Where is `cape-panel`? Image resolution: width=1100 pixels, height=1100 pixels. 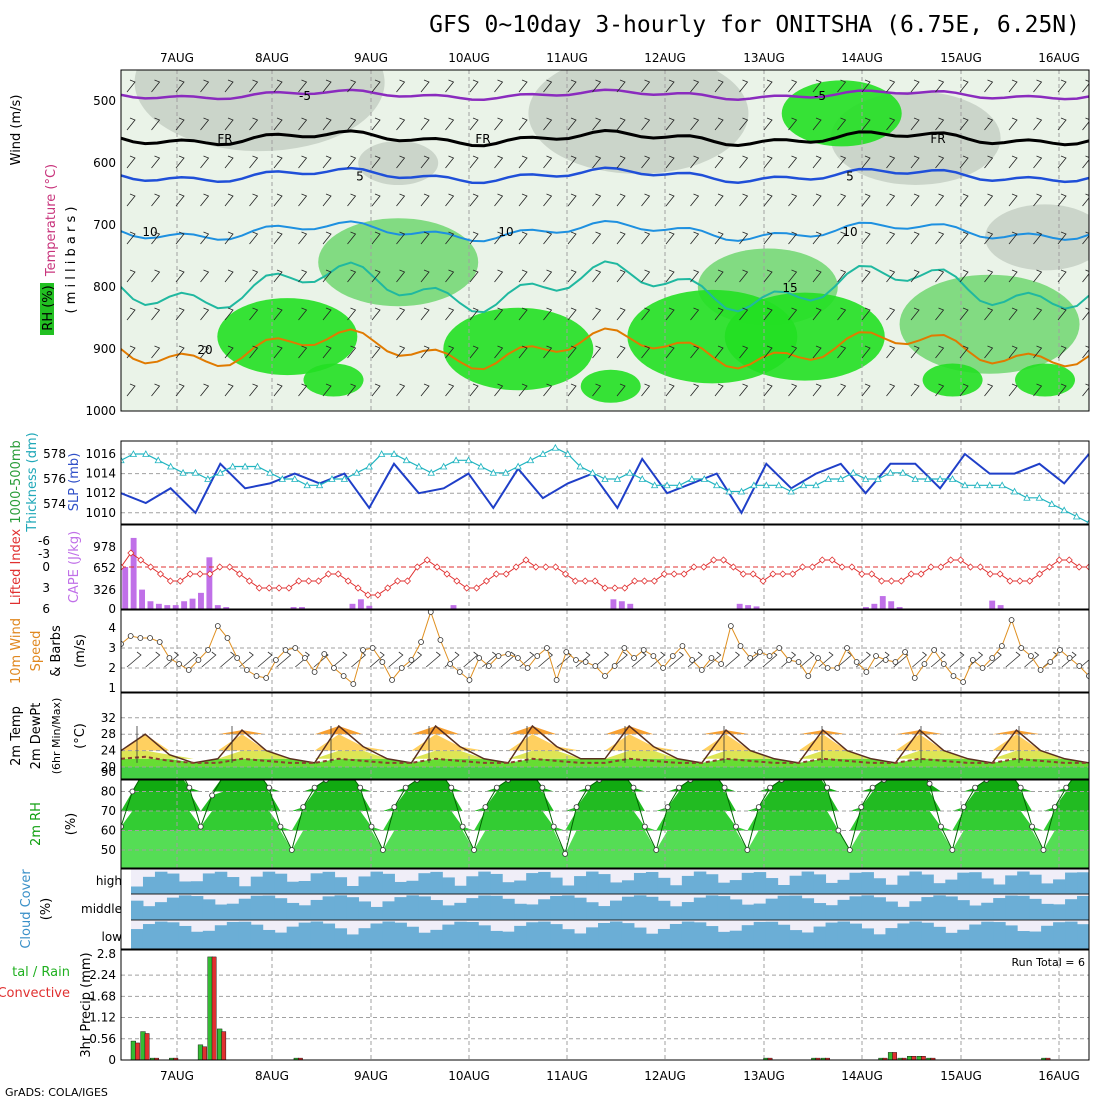 cape-panel is located at coordinates (605, 567).